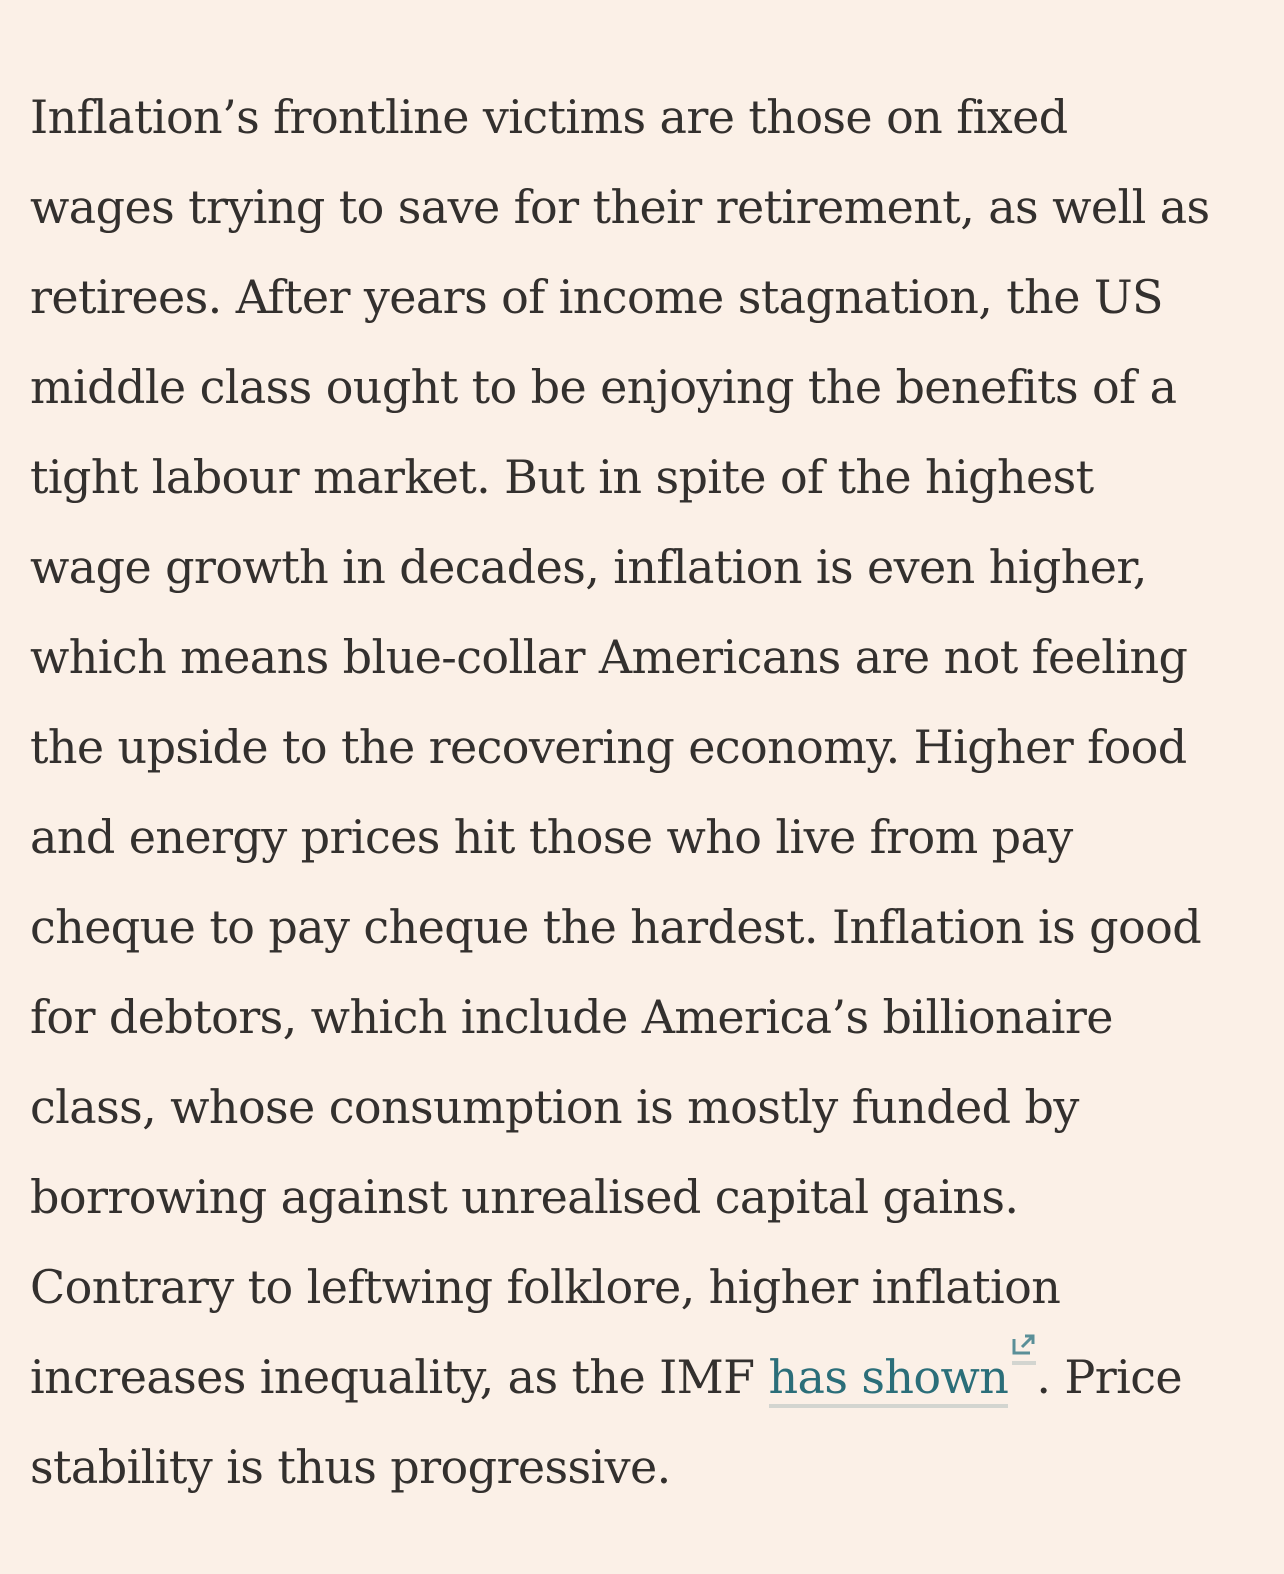  Describe the element at coordinates (1109, 1377) in the screenshot. I see `text-after-link: . Price` at that location.